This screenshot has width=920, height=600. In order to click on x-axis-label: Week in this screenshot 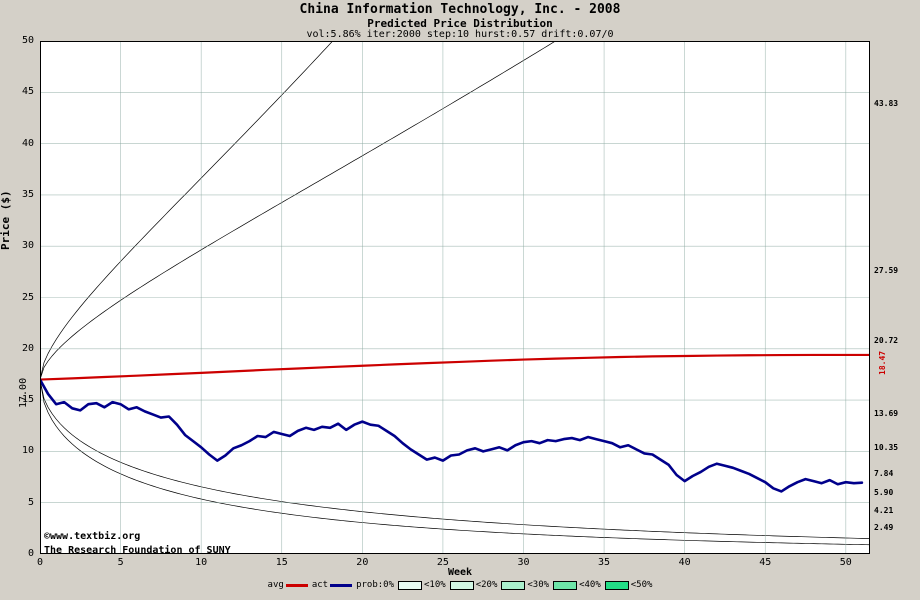, I will do `click(460, 572)`.